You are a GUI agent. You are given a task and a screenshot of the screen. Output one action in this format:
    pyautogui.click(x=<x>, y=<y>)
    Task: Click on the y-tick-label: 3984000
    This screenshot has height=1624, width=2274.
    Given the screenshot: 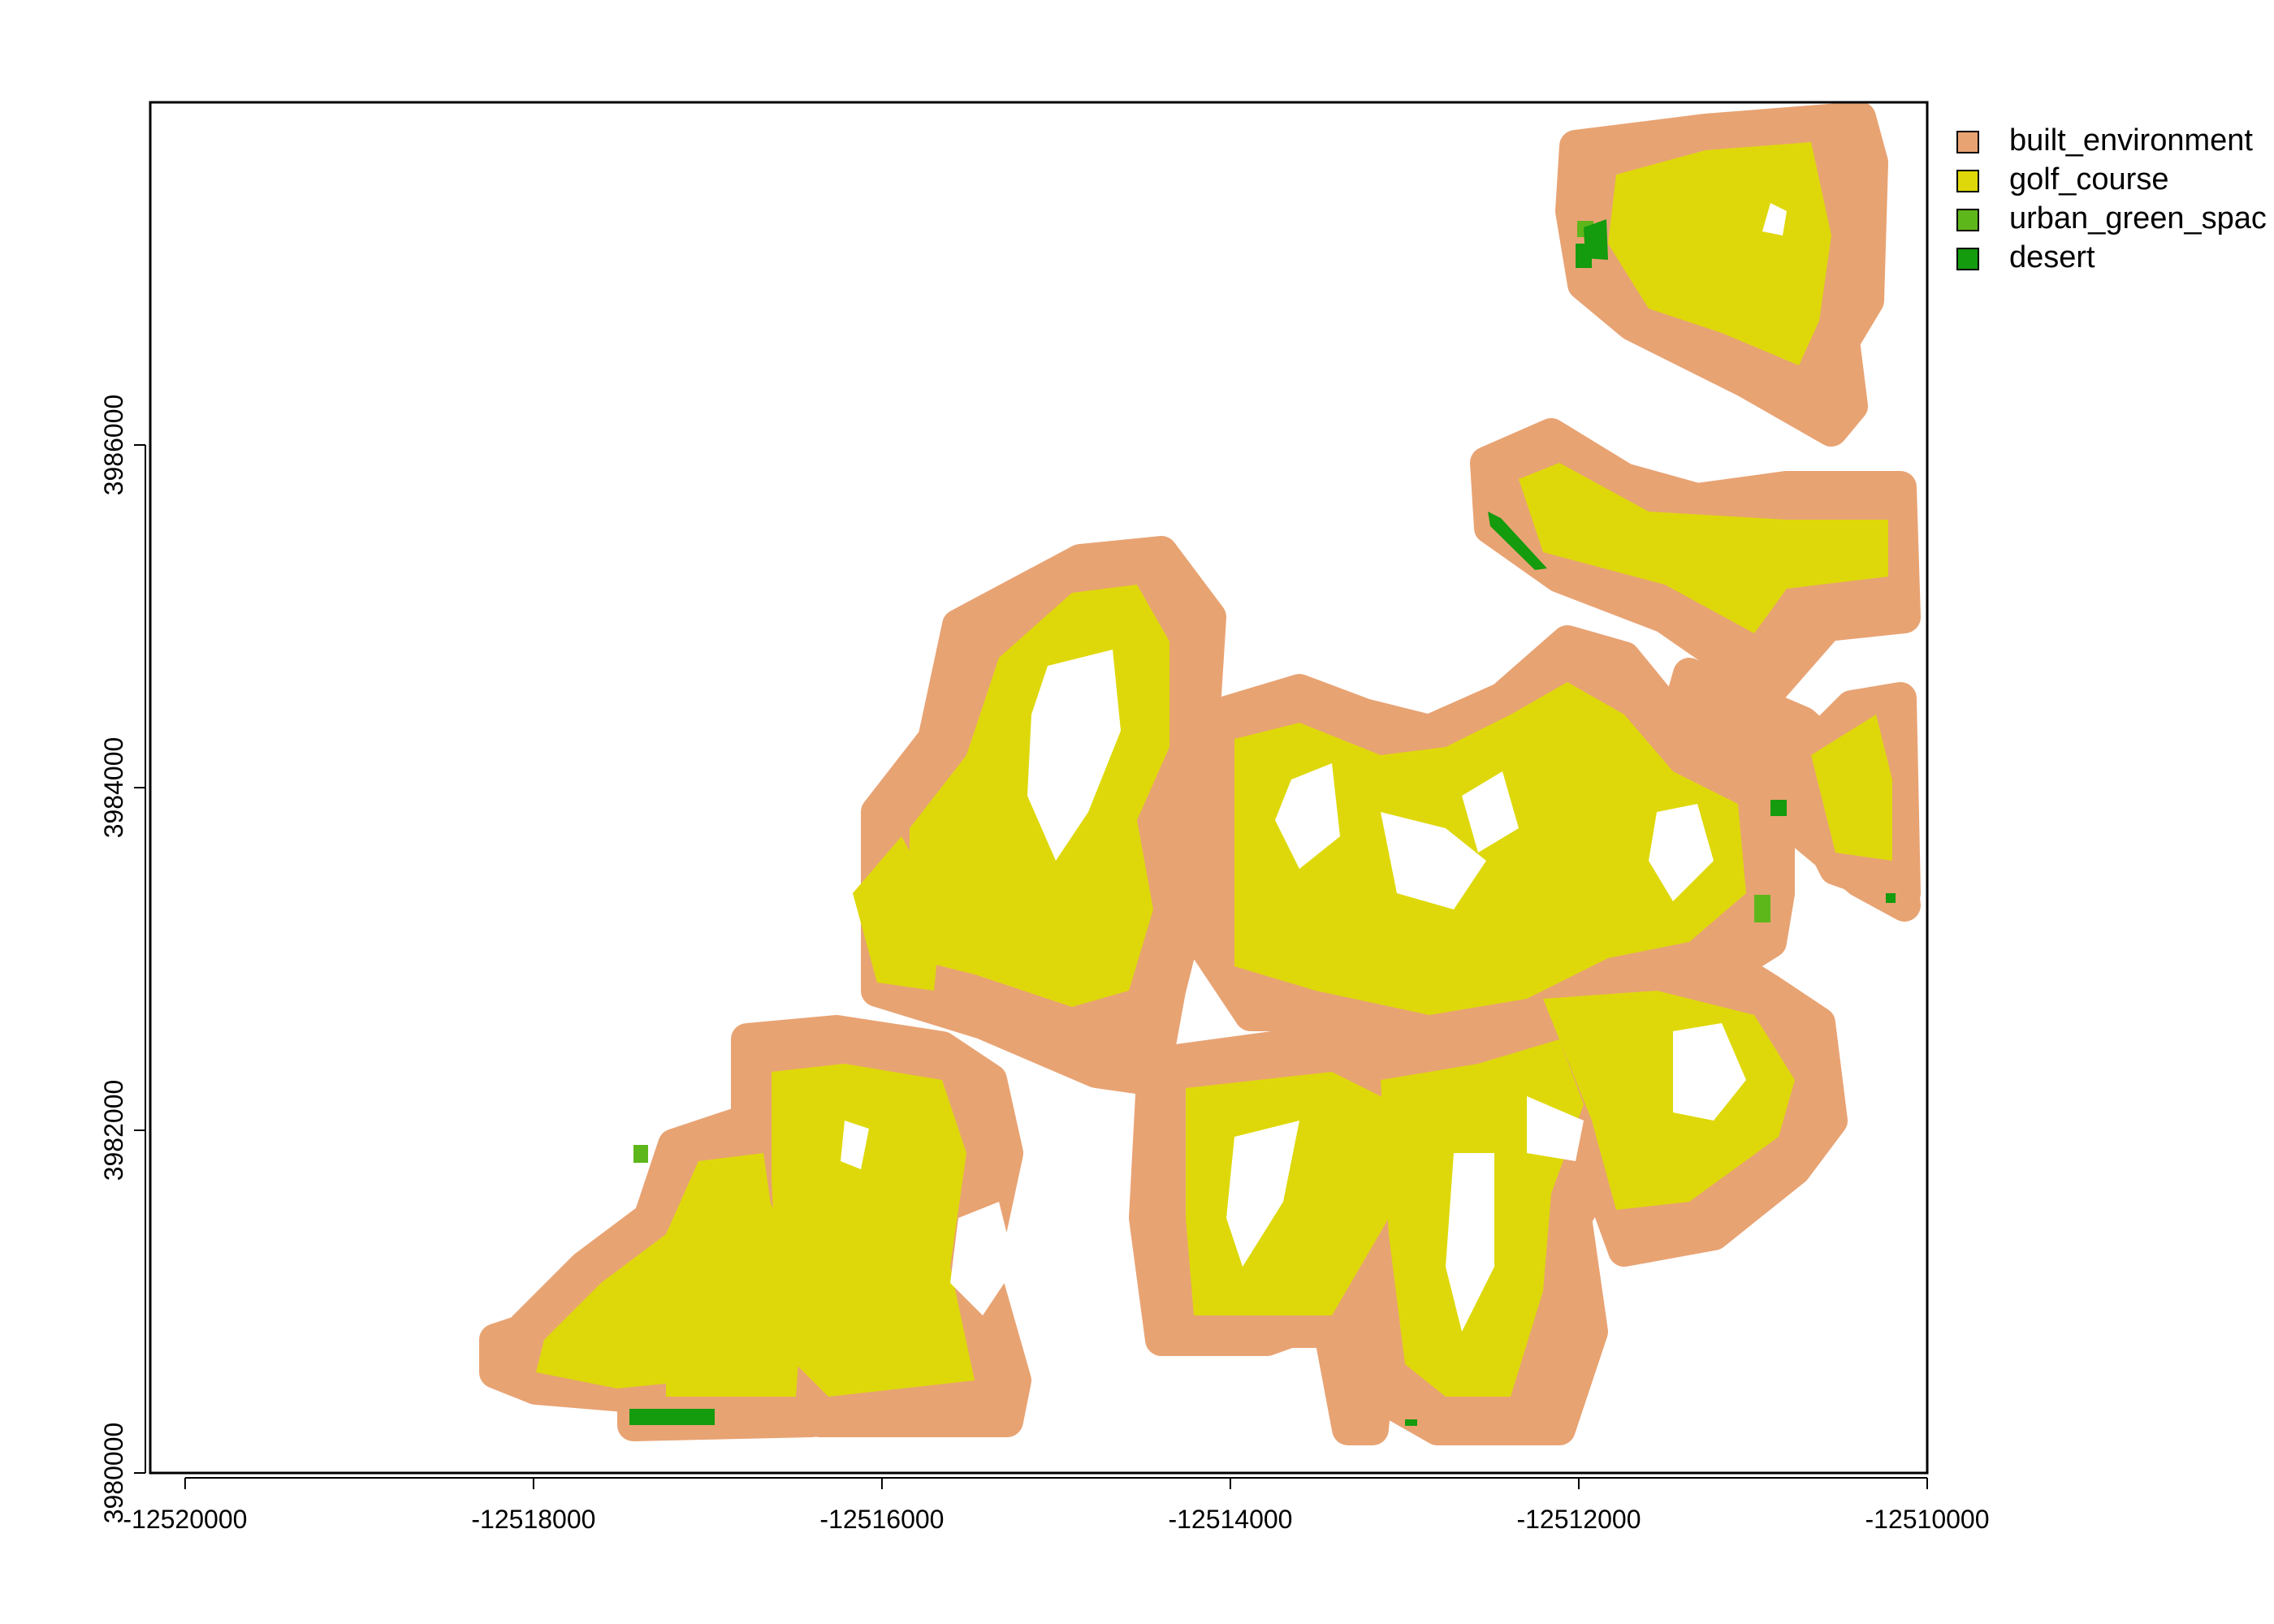 What is the action you would take?
    pyautogui.click(x=114, y=788)
    